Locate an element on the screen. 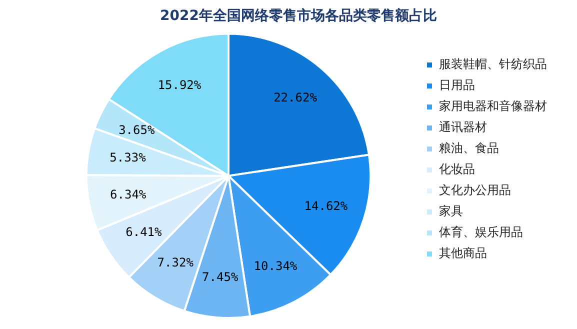  data-label: 7.32% is located at coordinates (175, 262).